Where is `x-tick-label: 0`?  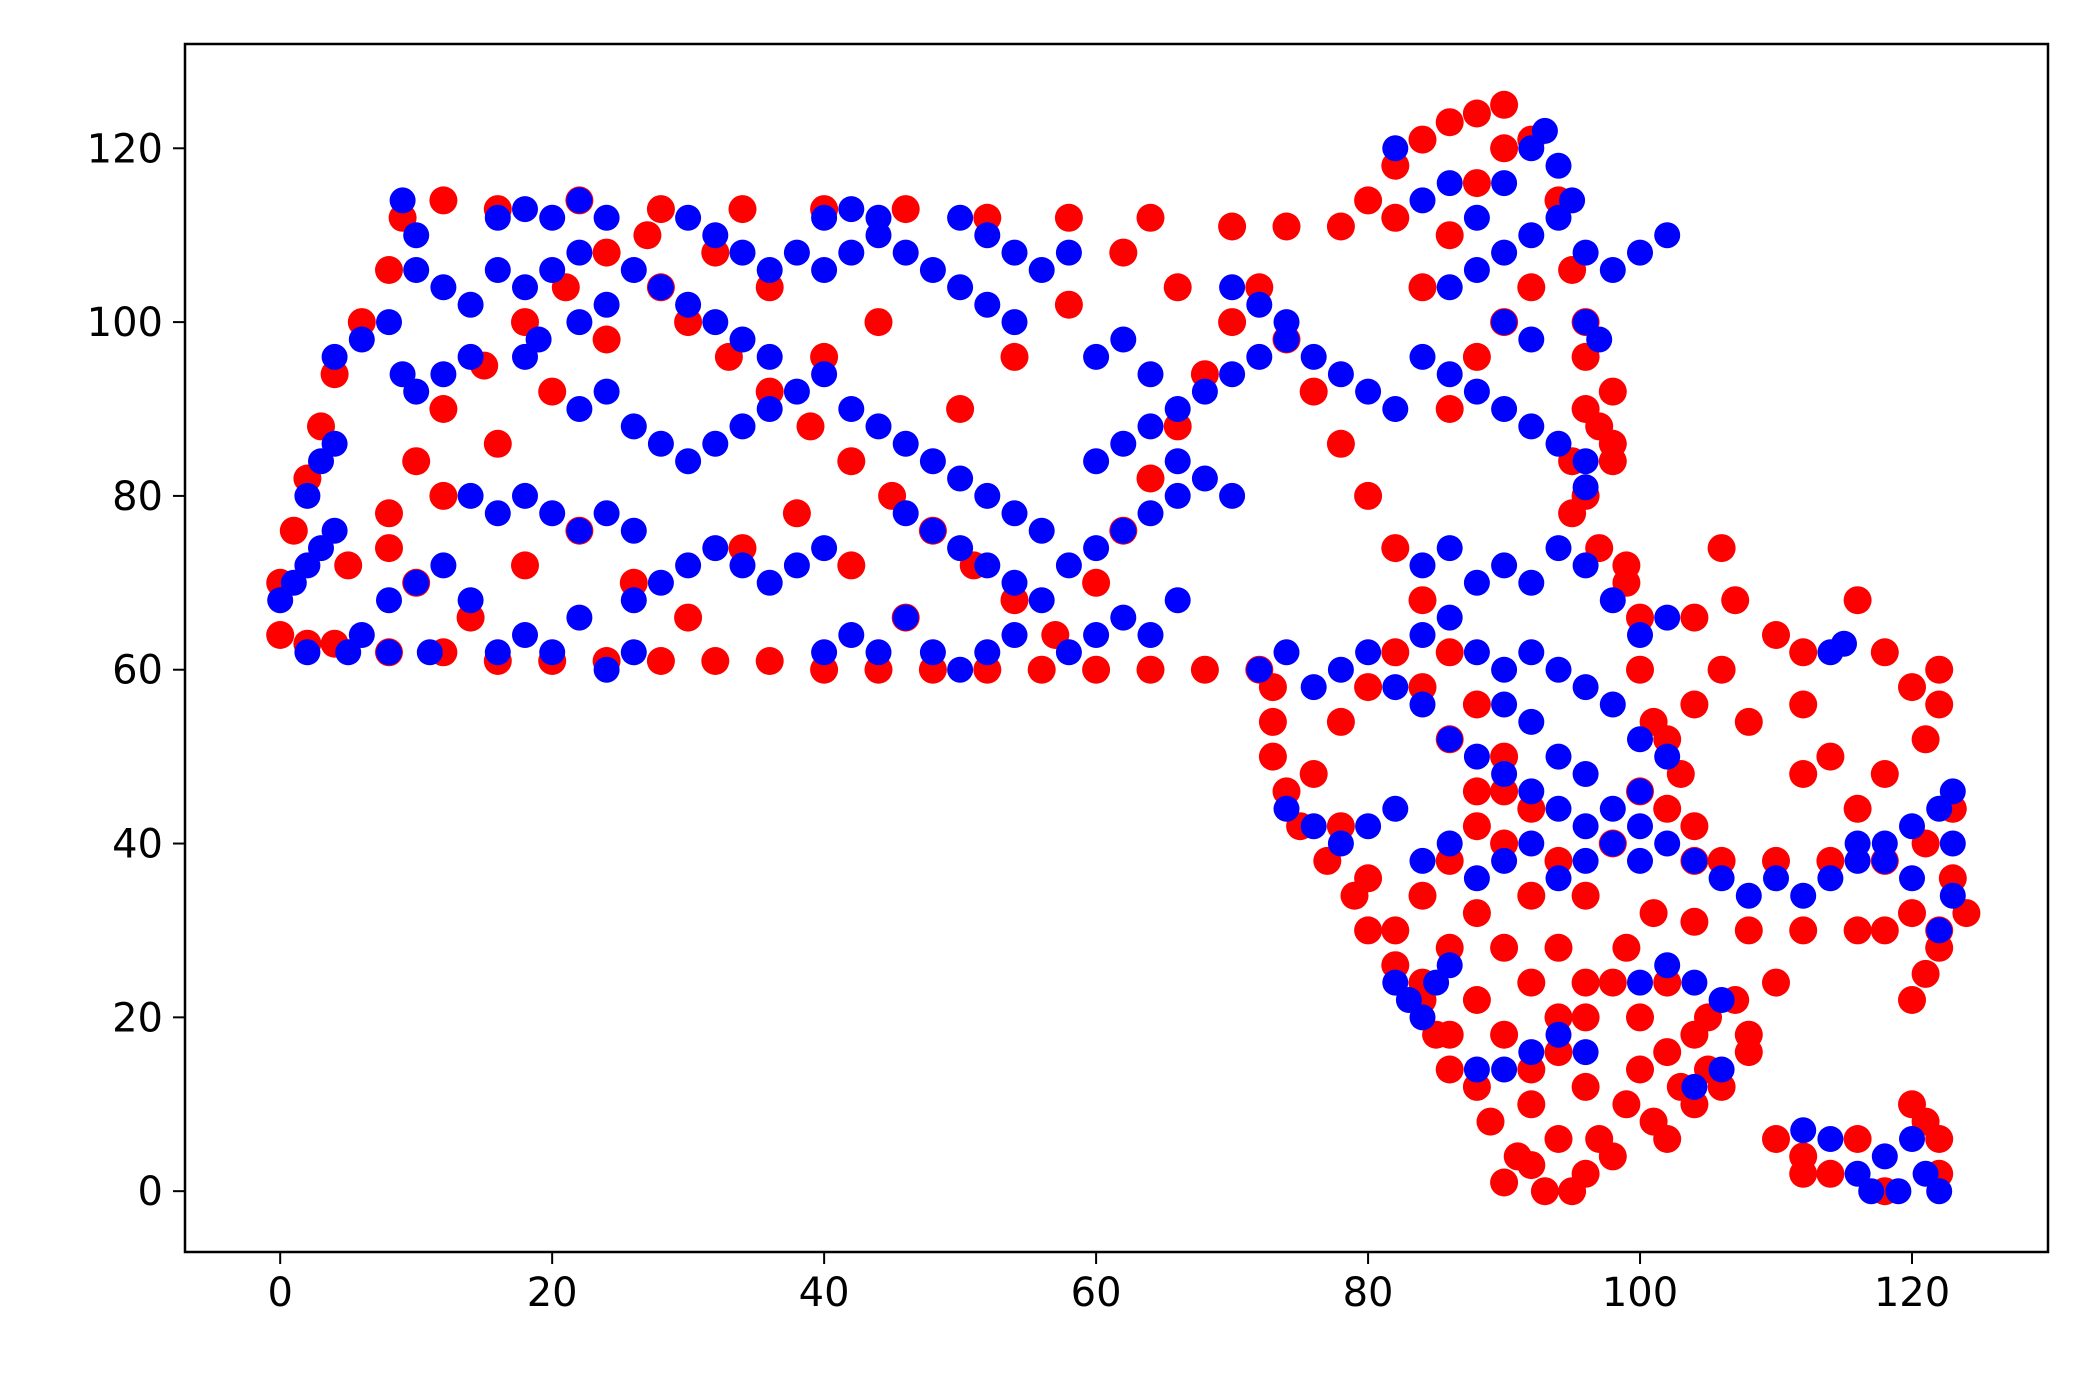 x-tick-label: 0 is located at coordinates (279, 1293).